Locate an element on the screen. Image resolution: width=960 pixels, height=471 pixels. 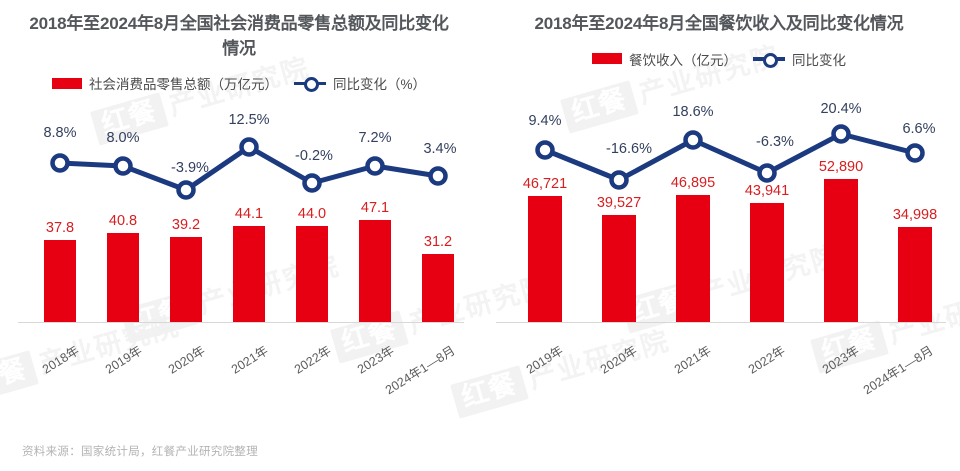
x-tick-catering-0: 2019年 is located at coordinates (544, 360).